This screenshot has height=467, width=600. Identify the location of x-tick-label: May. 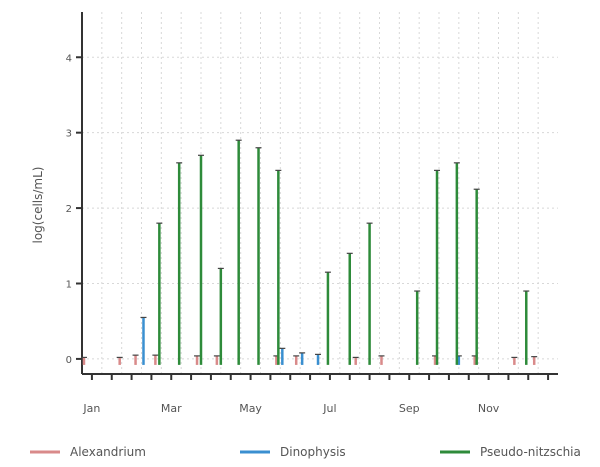
(250, 408).